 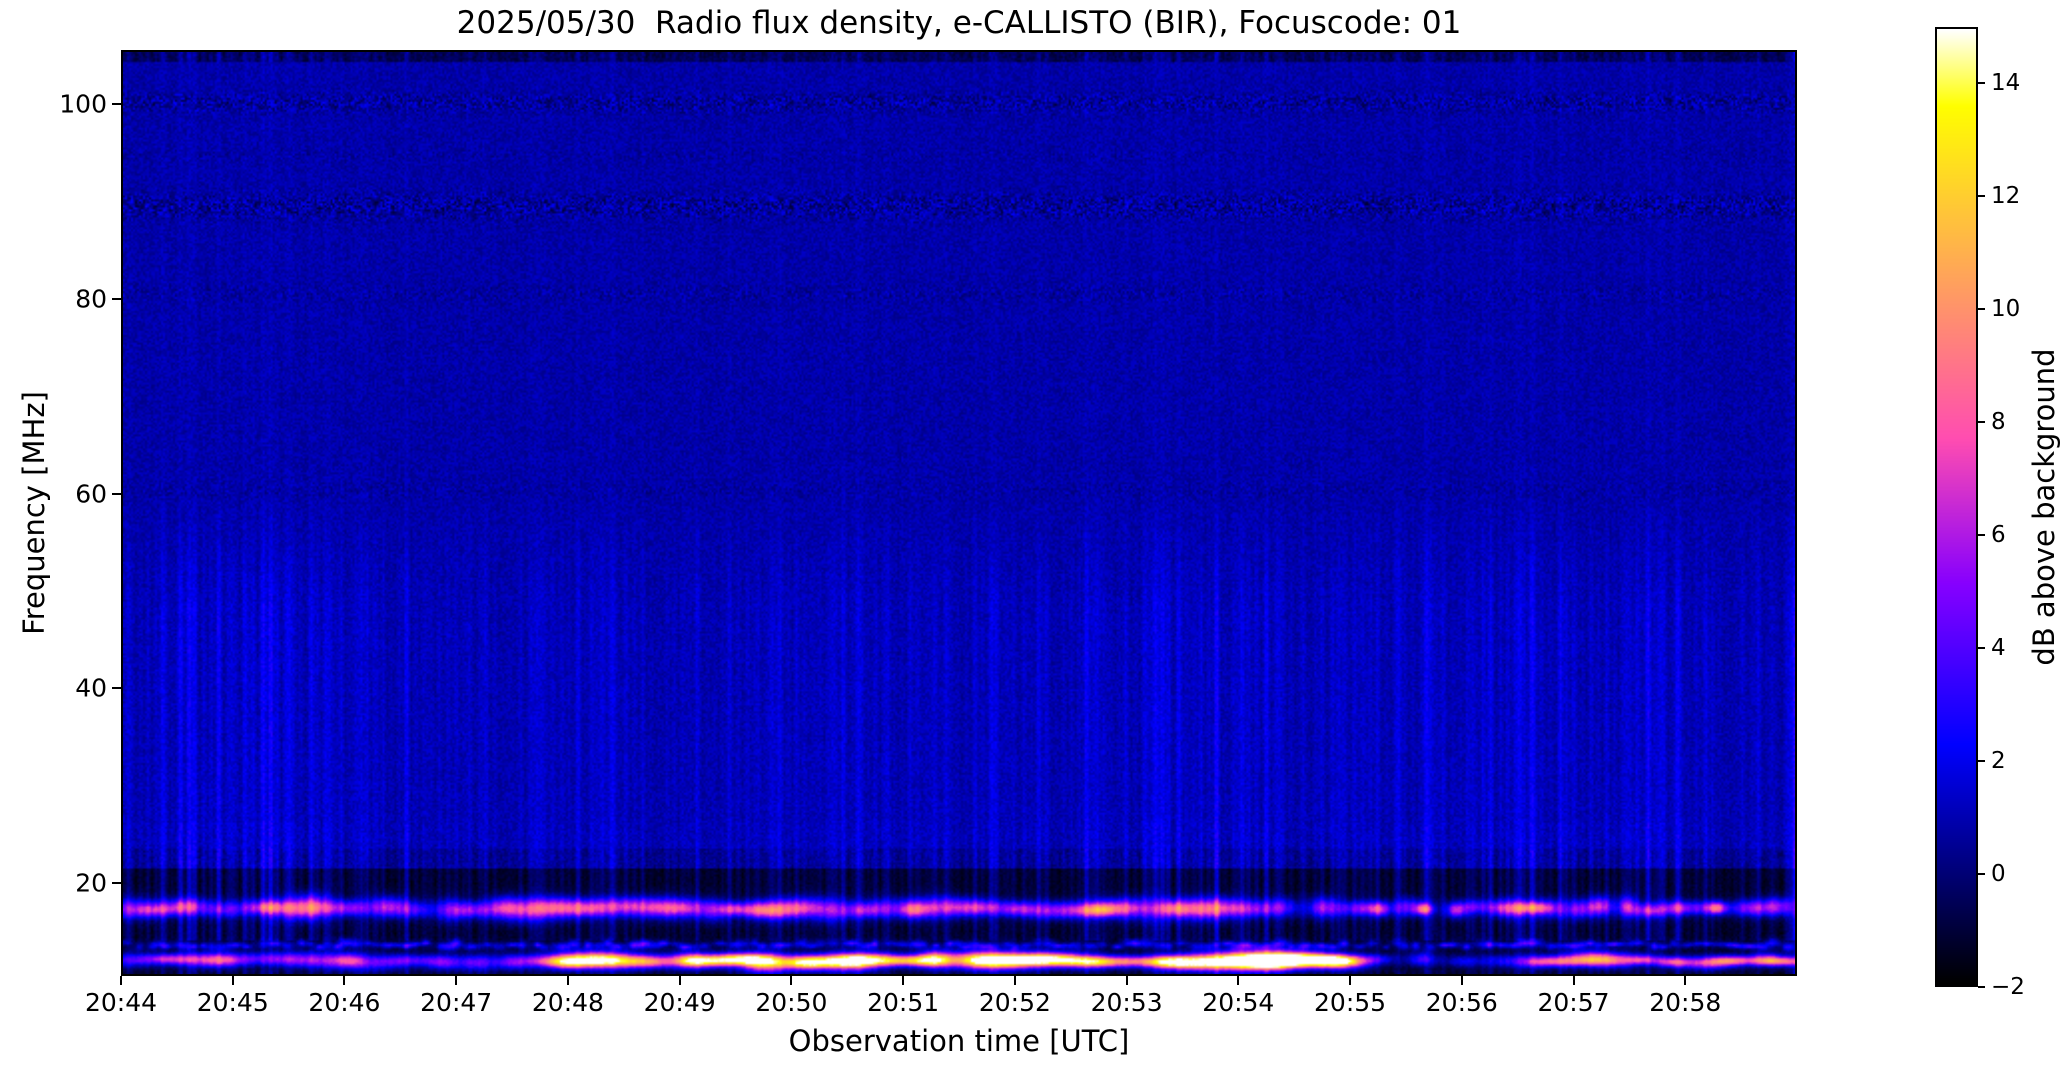 I want to click on colorbar, so click(x=1956, y=507).